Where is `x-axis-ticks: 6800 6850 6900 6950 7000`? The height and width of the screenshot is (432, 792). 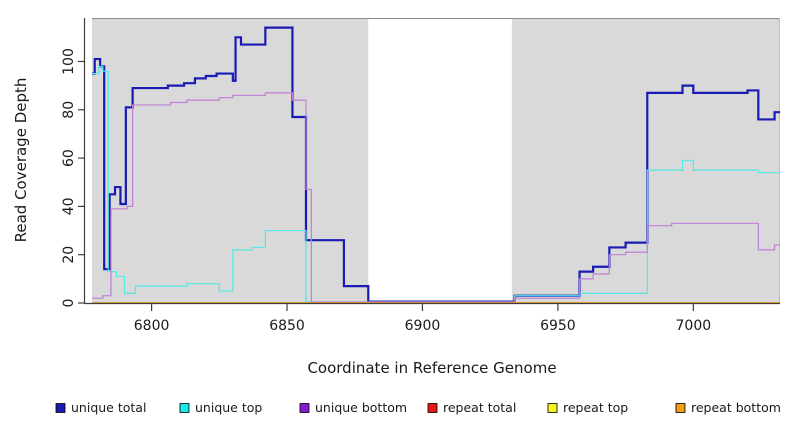 x-axis-ticks: 6800 6850 6900 6950 7000 is located at coordinates (423, 318).